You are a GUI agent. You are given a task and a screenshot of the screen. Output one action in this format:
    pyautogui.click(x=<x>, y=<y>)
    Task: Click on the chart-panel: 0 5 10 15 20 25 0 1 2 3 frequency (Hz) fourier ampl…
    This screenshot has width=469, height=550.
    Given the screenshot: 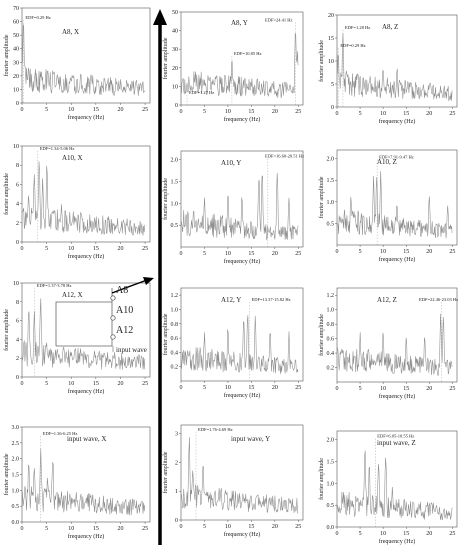 What is the action you would take?
    pyautogui.click(x=233, y=481)
    